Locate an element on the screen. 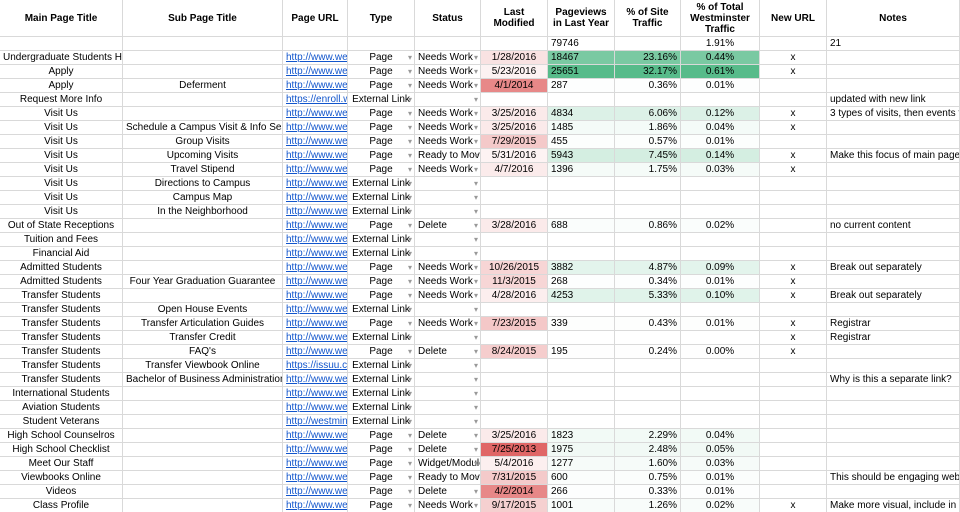 This screenshot has width=960, height=512. main-title: High School Checklist is located at coordinates (61, 450).